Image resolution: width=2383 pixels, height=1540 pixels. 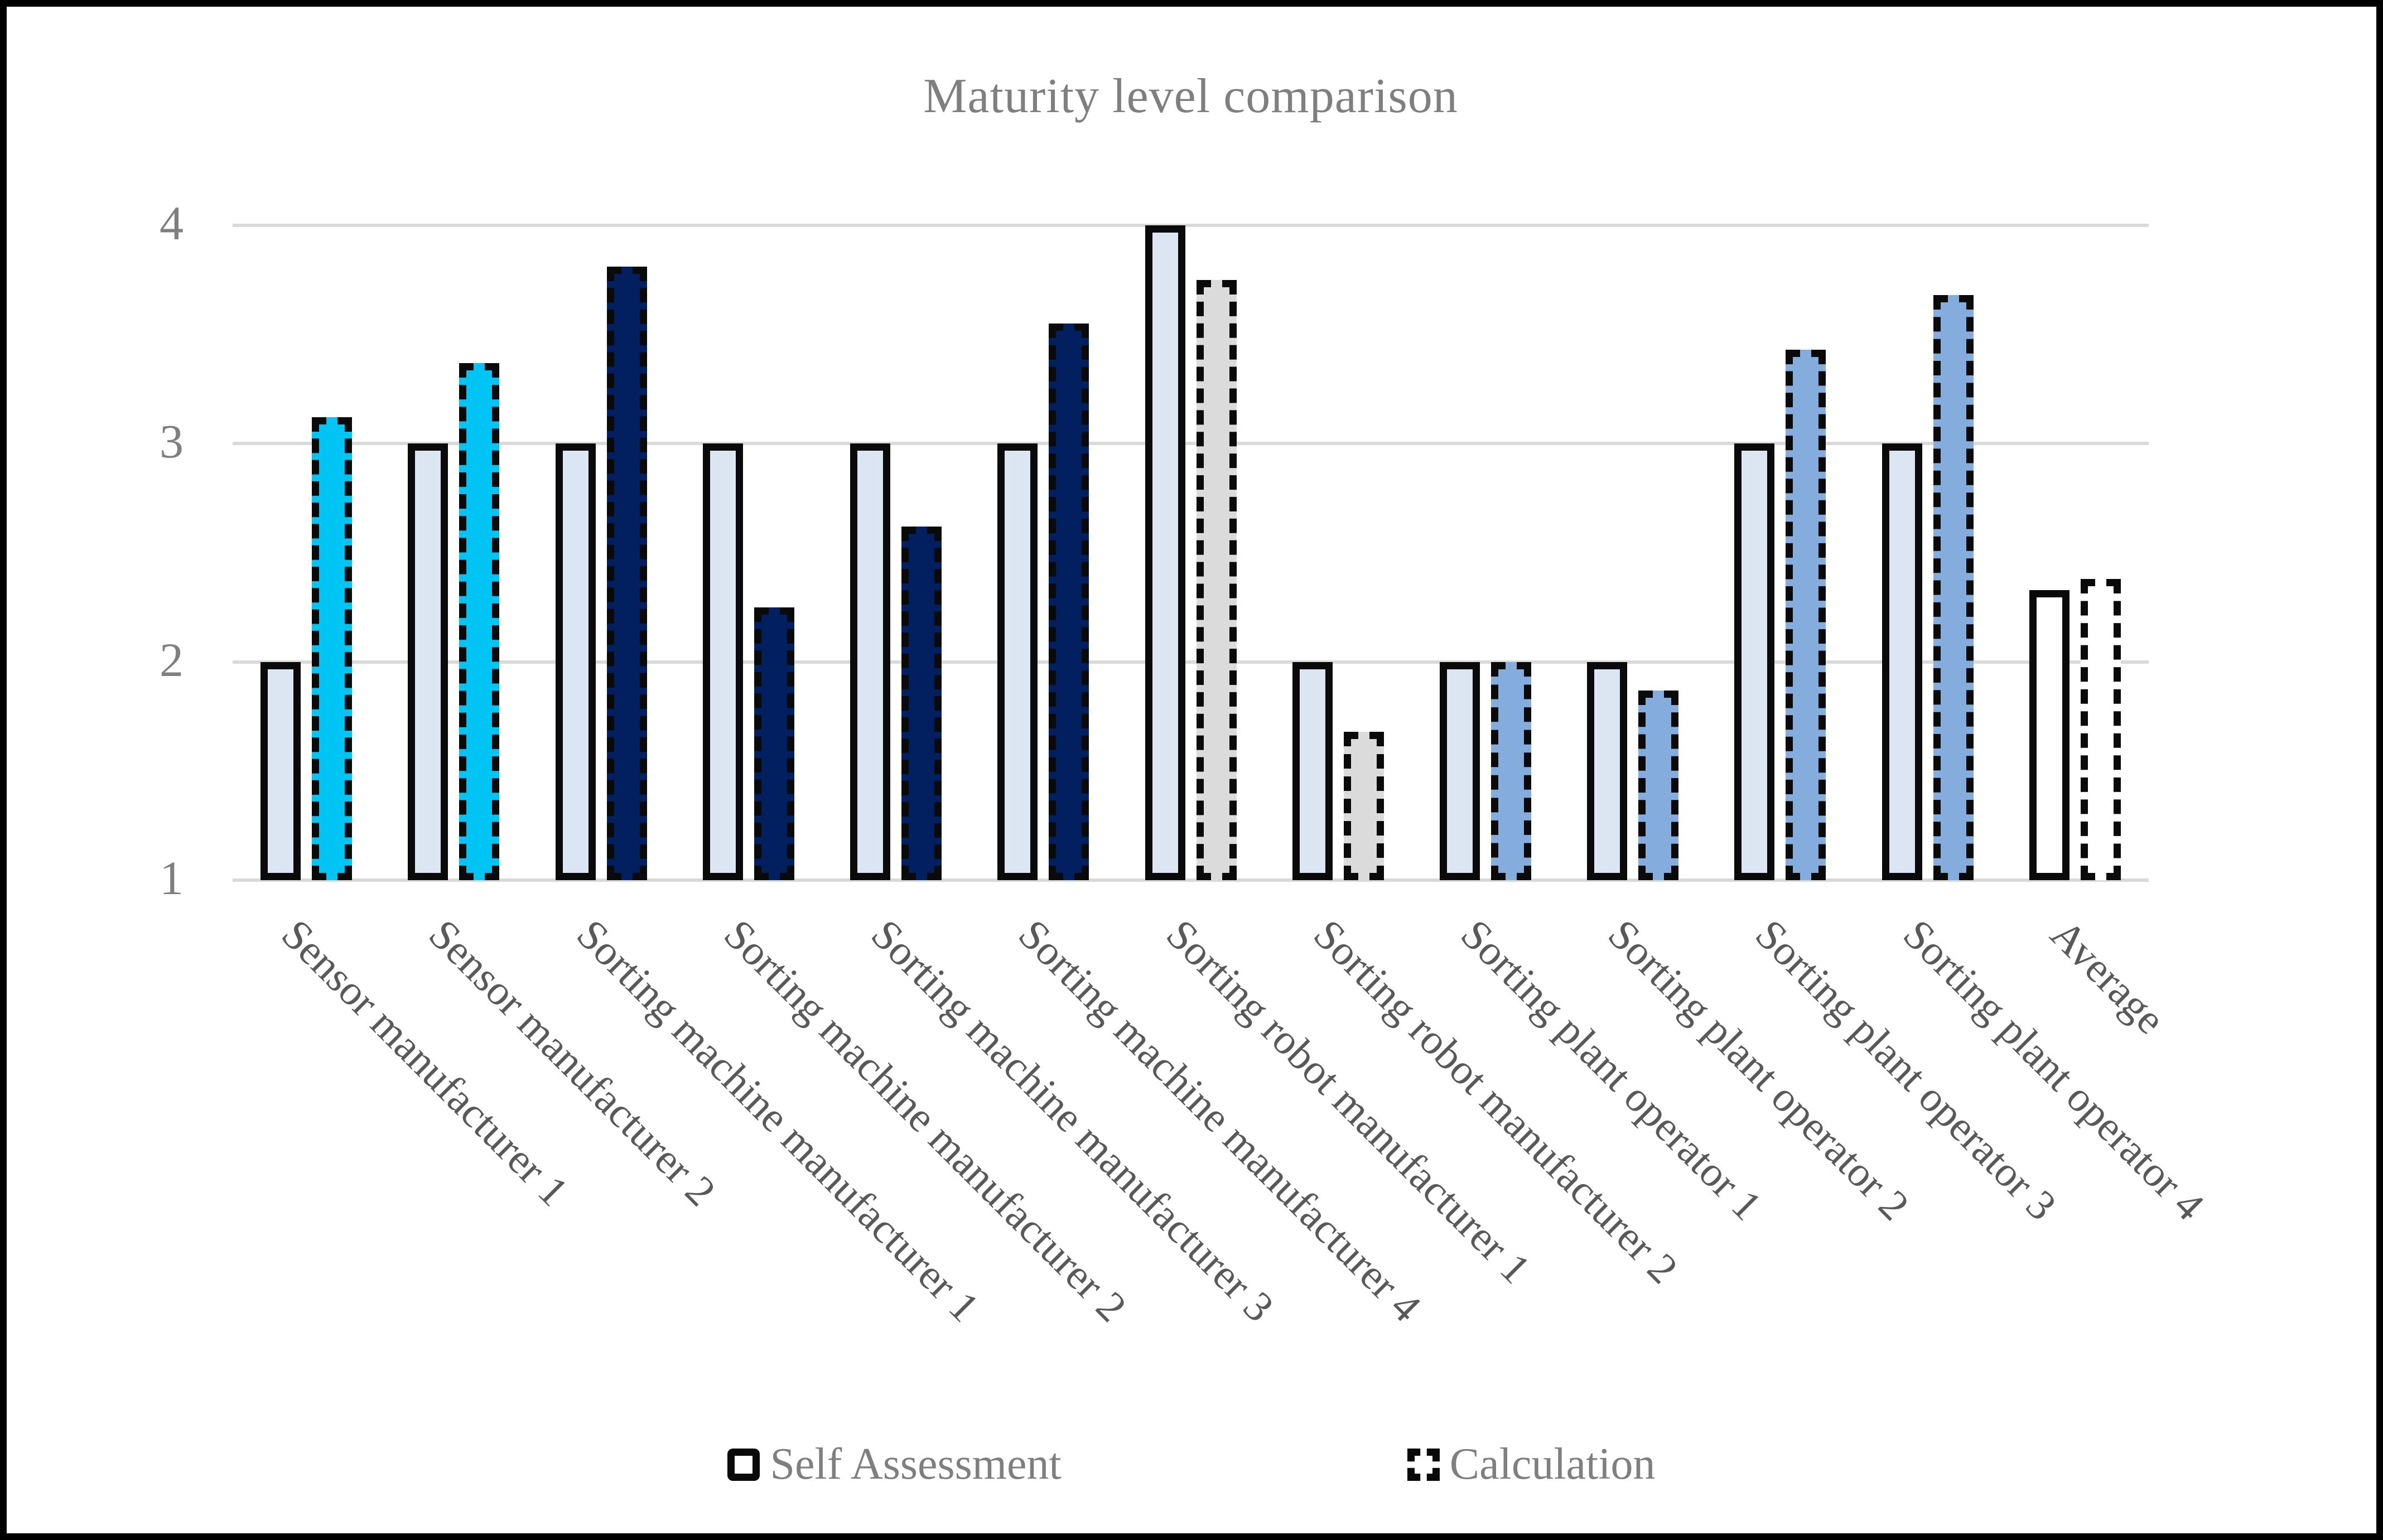 I want to click on legend: Self Assessment Calculation, so click(x=1191, y=1464).